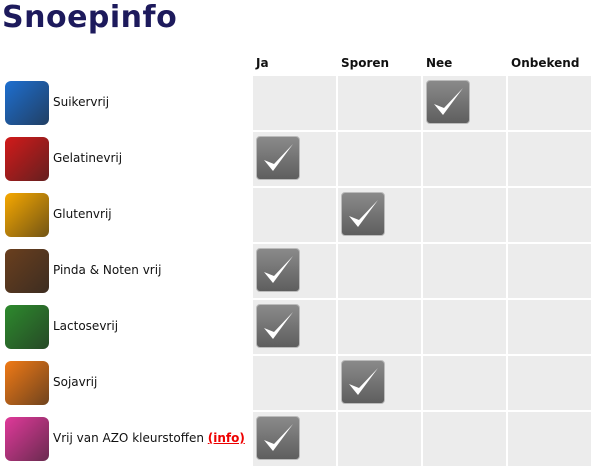  I want to click on column-header-ja: Ja, so click(262, 63).